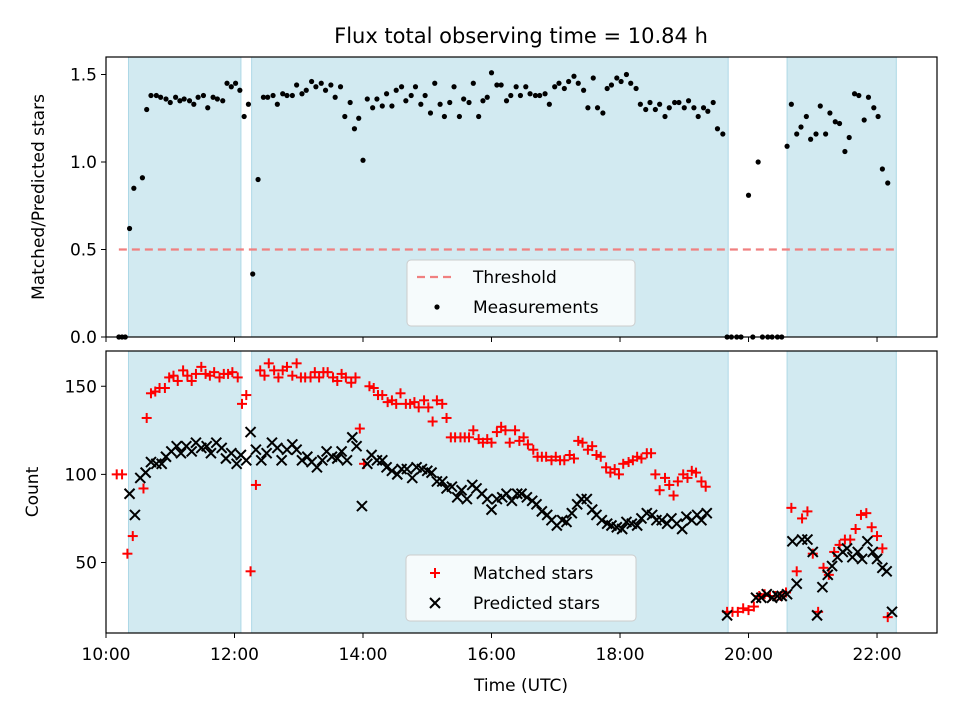 The image size is (960, 720). What do you see at coordinates (86, 564) in the screenshot?
I see `y-tick-label: 50` at bounding box center [86, 564].